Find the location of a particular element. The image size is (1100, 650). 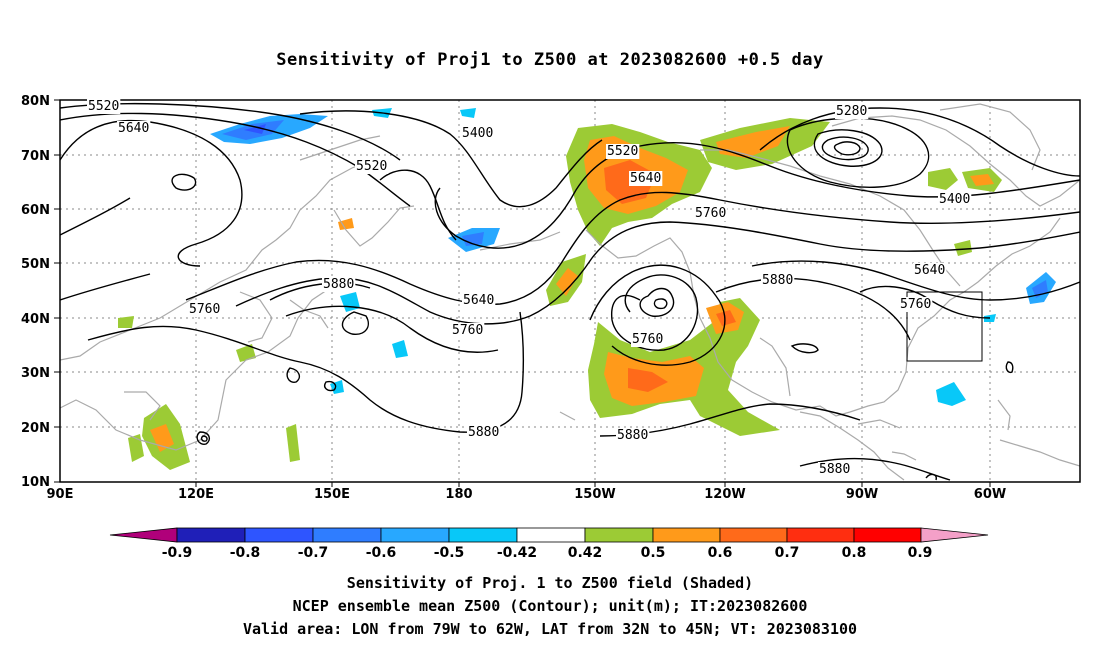

lon-label: 180 is located at coordinates (458, 494).